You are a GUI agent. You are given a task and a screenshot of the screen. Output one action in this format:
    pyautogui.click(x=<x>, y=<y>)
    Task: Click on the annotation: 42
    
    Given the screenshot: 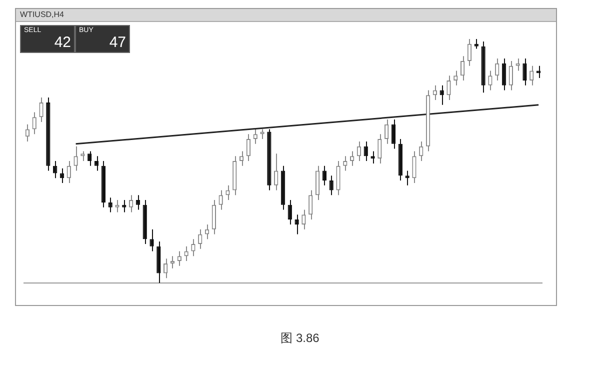 What is the action you would take?
    pyautogui.click(x=62, y=42)
    